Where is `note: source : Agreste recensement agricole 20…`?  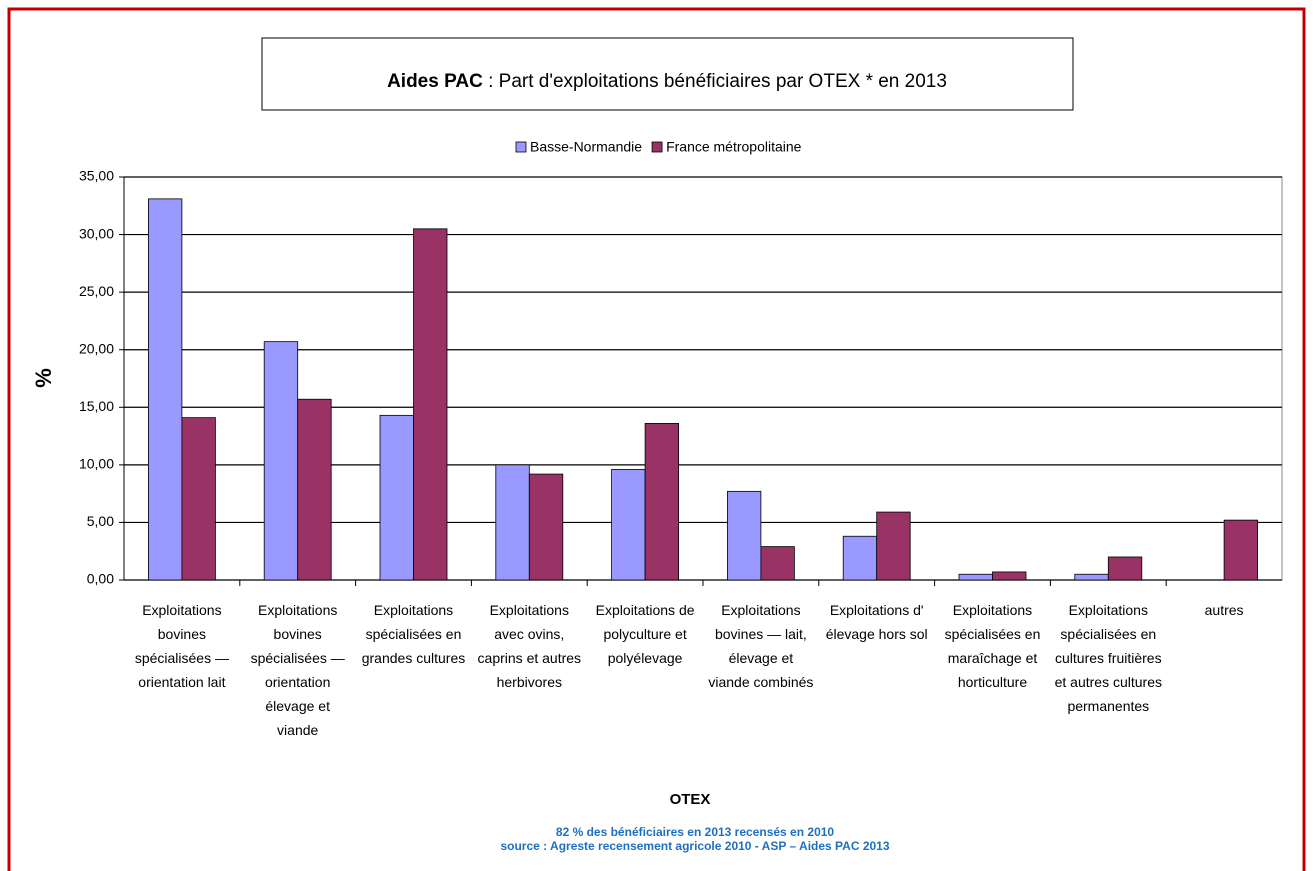 note: source : Agreste recensement agricole 20… is located at coordinates (694, 846).